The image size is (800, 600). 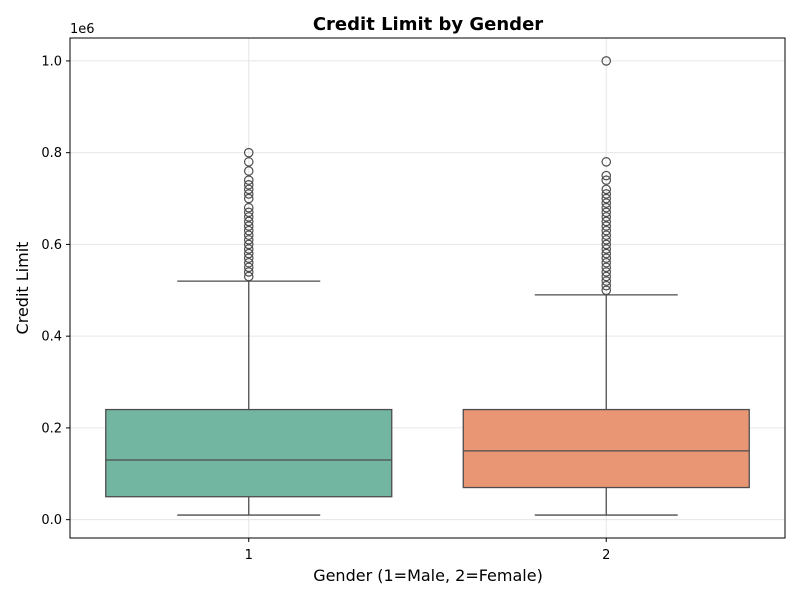 What do you see at coordinates (51, 428) in the screenshot?
I see `y-tick-label: 0.2` at bounding box center [51, 428].